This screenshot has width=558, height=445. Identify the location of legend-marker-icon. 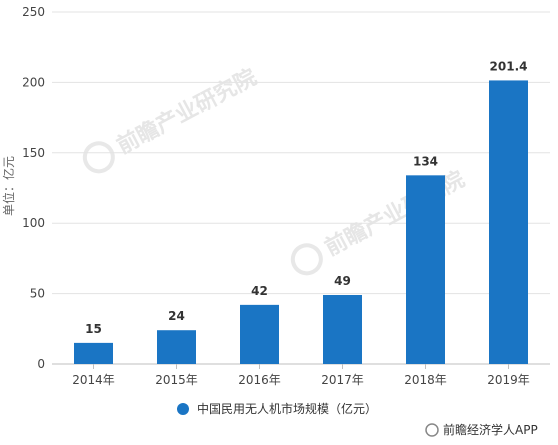
(183, 409).